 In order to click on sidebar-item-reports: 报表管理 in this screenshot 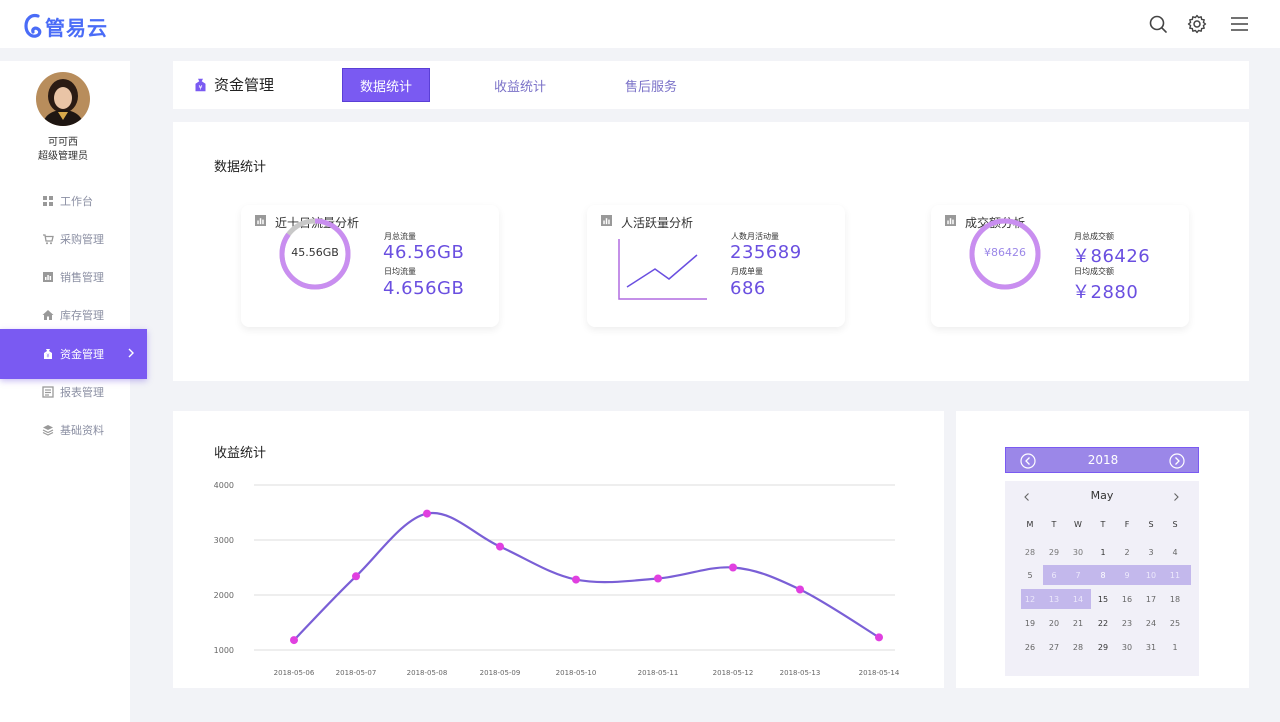, I will do `click(65, 392)`.